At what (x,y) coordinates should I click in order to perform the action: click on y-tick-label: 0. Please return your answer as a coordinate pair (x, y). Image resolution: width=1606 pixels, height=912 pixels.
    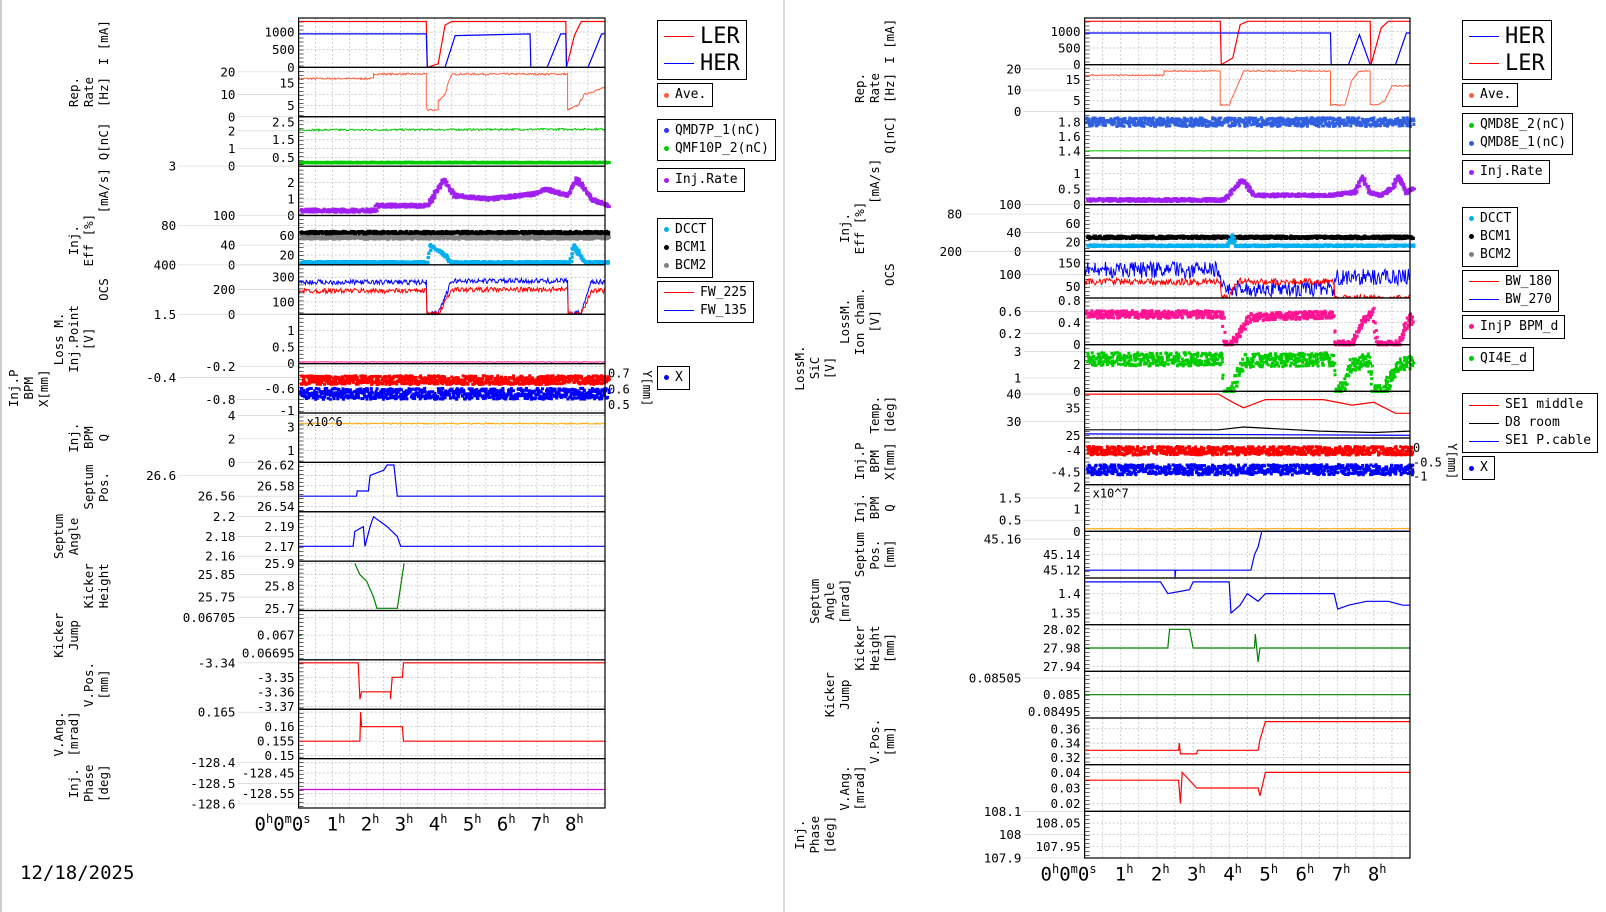
    Looking at the image, I should click on (291, 363).